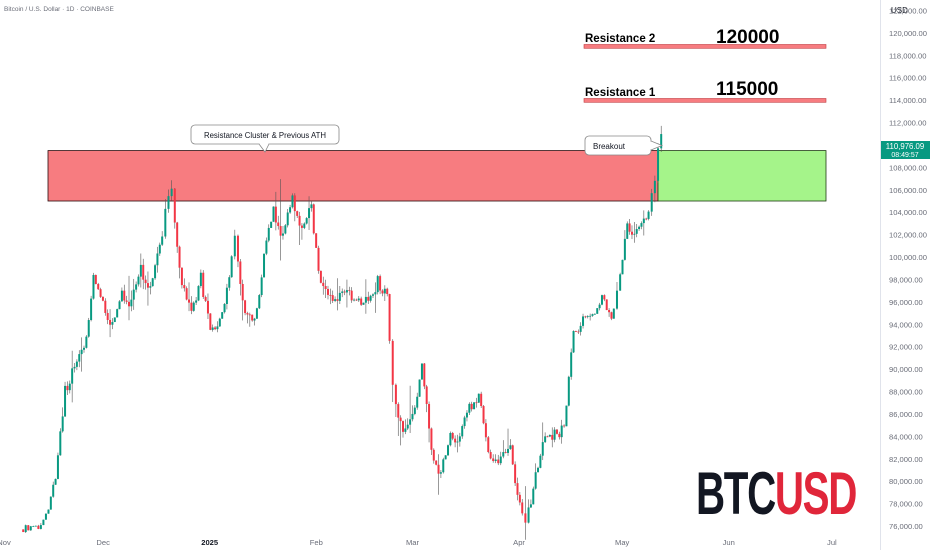 This screenshot has width=932, height=550. What do you see at coordinates (418, 542) in the screenshot?
I see `time-axis: Nov Dec 2025 Feb Mar Apr May Jun Jul` at bounding box center [418, 542].